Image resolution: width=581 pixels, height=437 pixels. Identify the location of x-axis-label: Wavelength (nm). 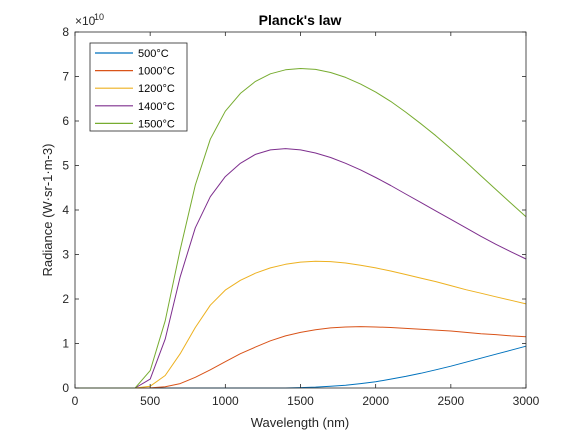
(300, 422).